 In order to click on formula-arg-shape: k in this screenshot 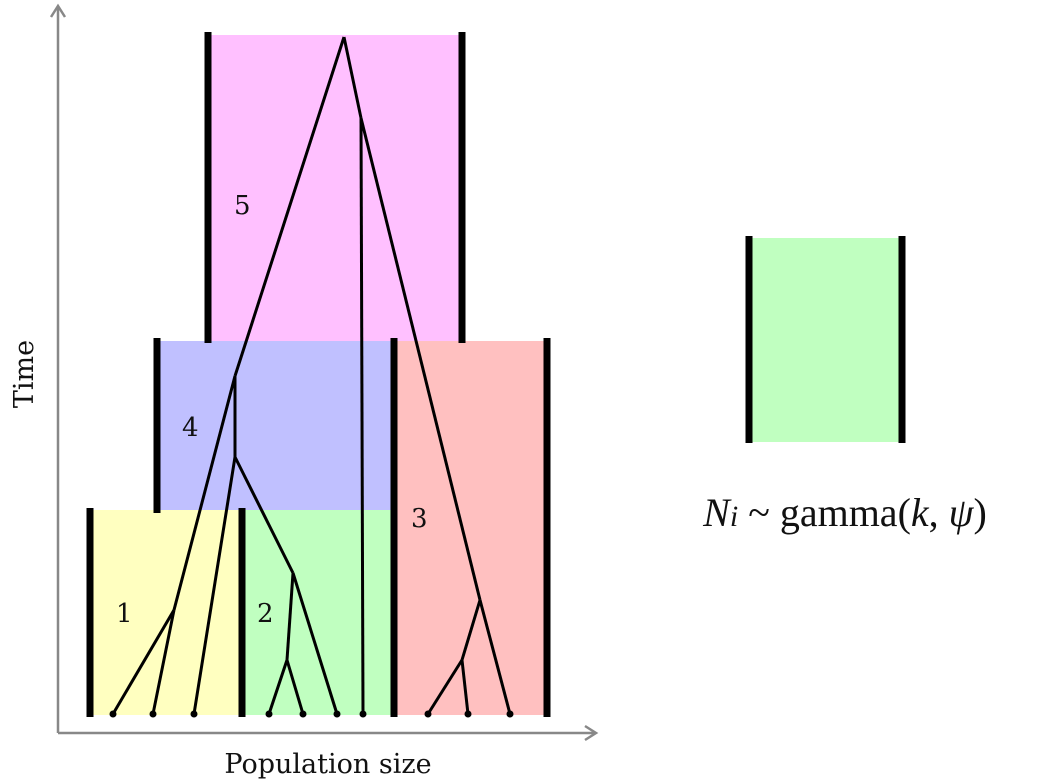, I will do `click(920, 512)`.